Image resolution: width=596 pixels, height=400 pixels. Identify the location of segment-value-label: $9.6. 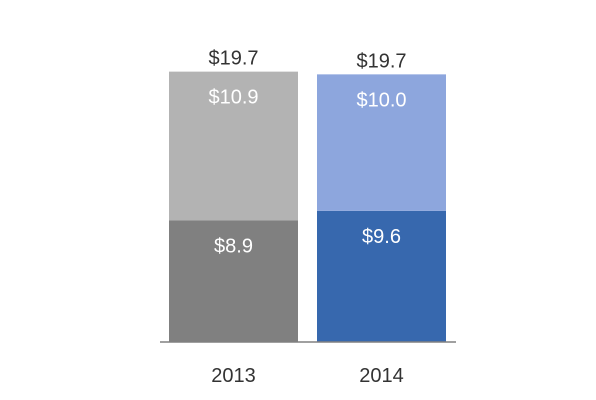
(381, 237).